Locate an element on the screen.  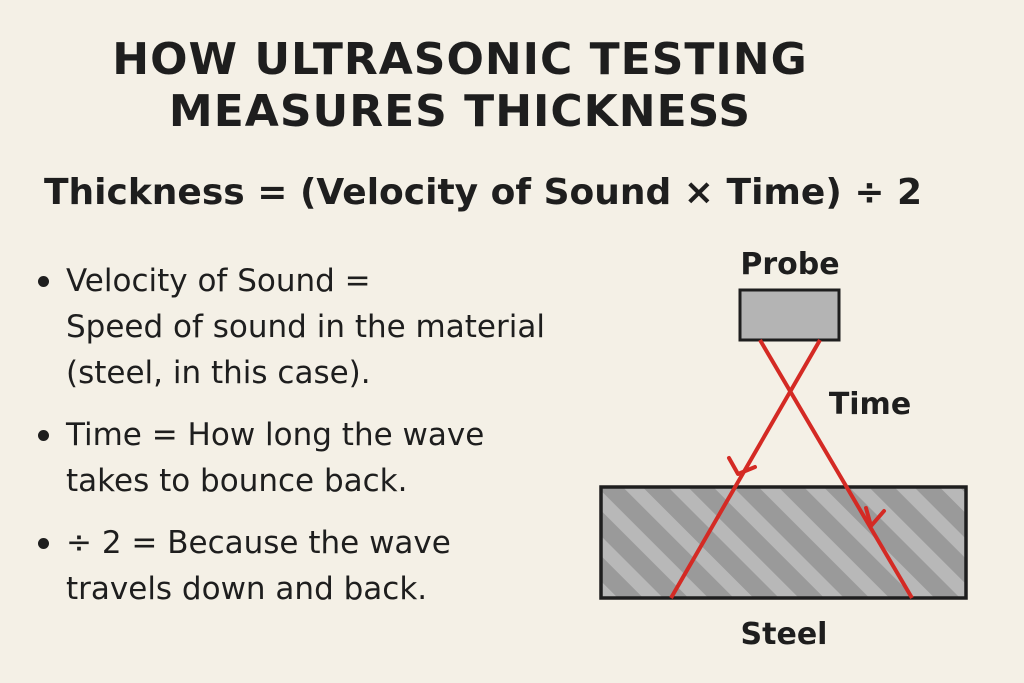
steel-block is located at coordinates (783, 542).